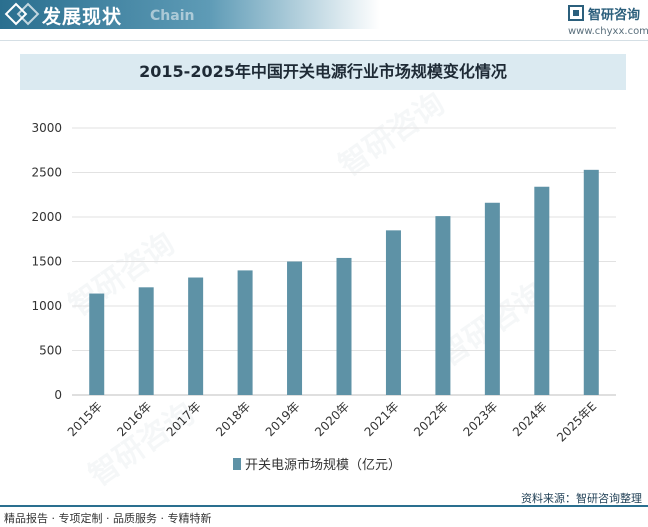 The height and width of the screenshot is (527, 648). Describe the element at coordinates (46, 128) in the screenshot. I see `y-tick-label: 3000` at that location.